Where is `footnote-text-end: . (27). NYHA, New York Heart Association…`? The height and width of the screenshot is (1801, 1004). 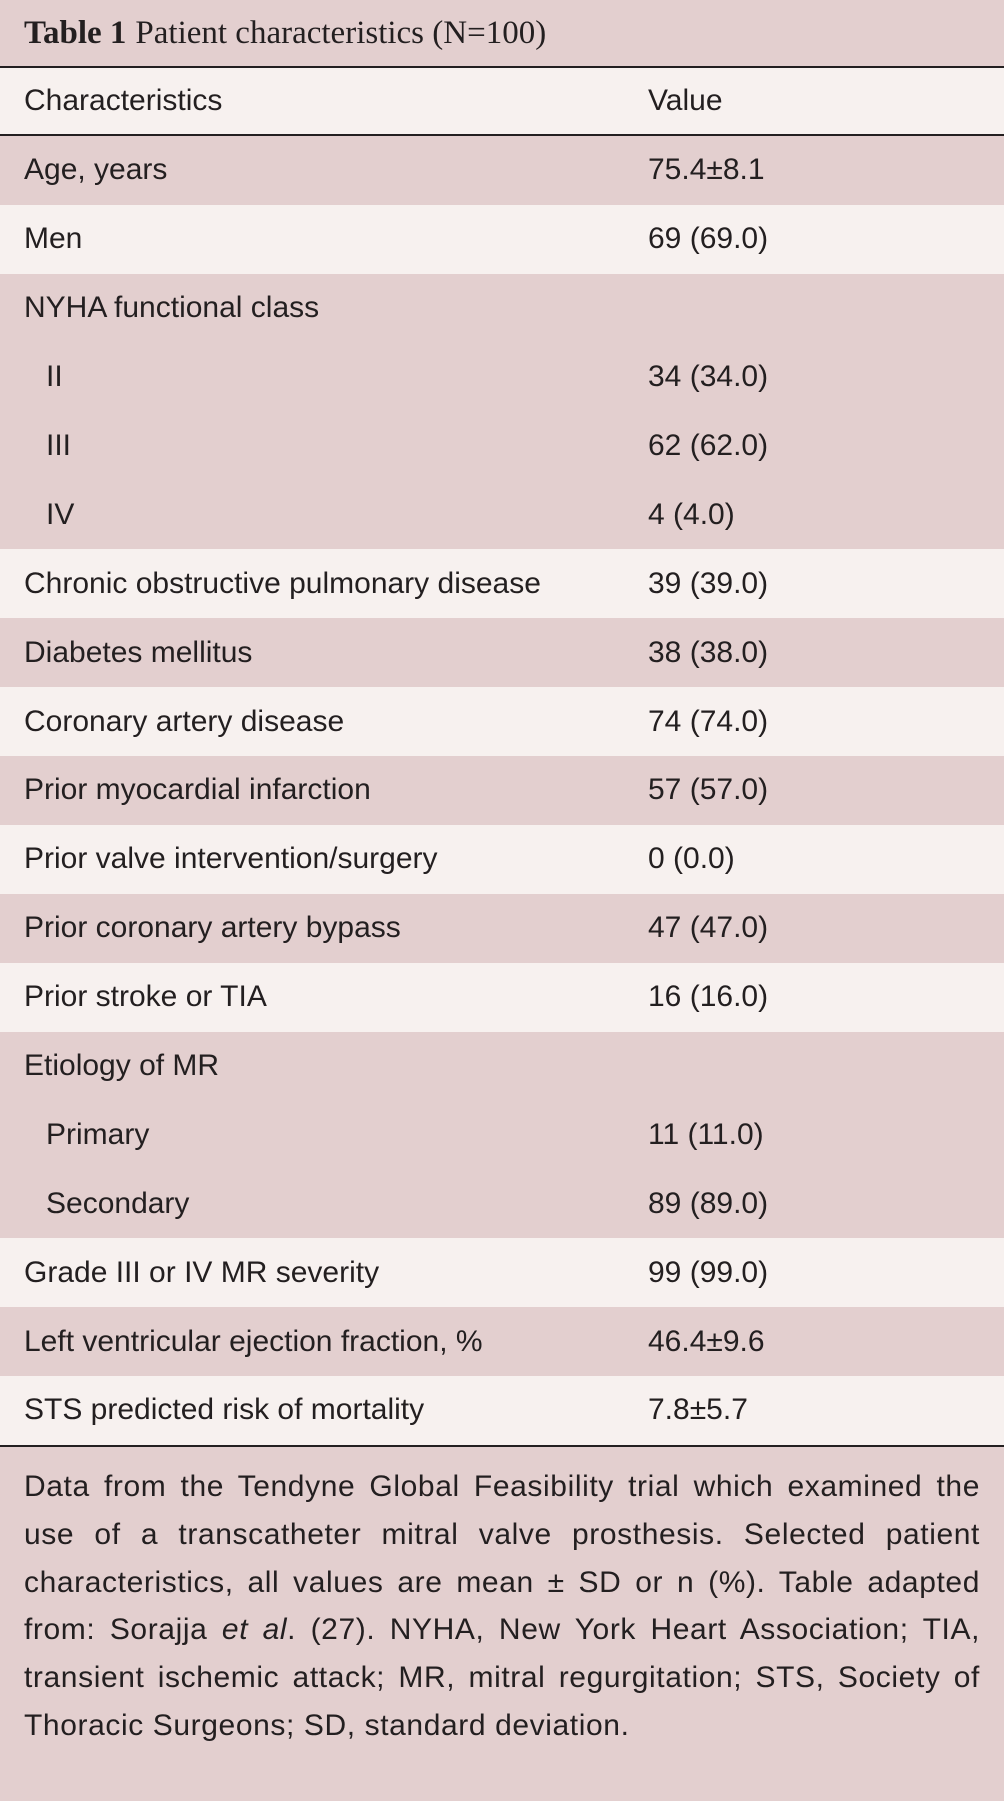
footnote-text-end: . (27). NYHA, New York Heart Association… is located at coordinates (502, 1677).